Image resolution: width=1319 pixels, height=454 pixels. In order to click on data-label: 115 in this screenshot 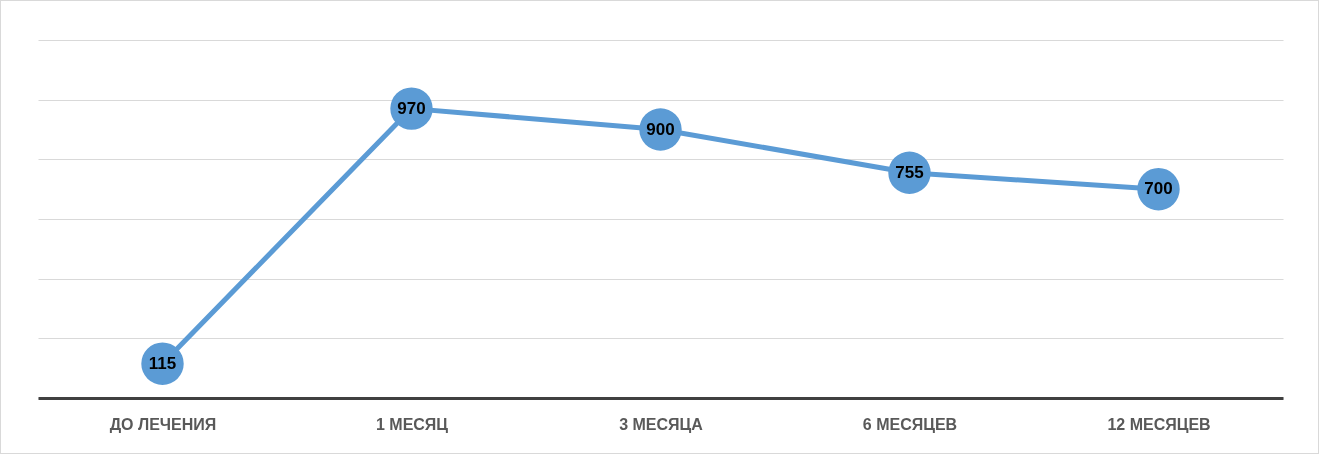, I will do `click(162, 363)`.